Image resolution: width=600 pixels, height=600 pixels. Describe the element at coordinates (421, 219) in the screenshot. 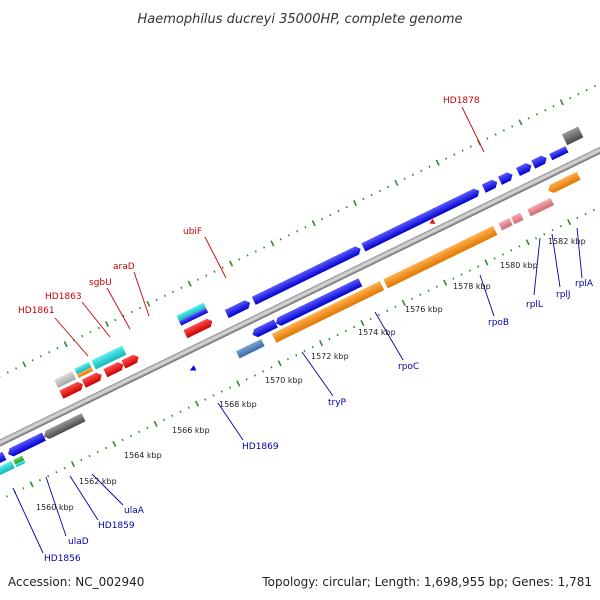

I see `gene-rpoB-top` at that location.